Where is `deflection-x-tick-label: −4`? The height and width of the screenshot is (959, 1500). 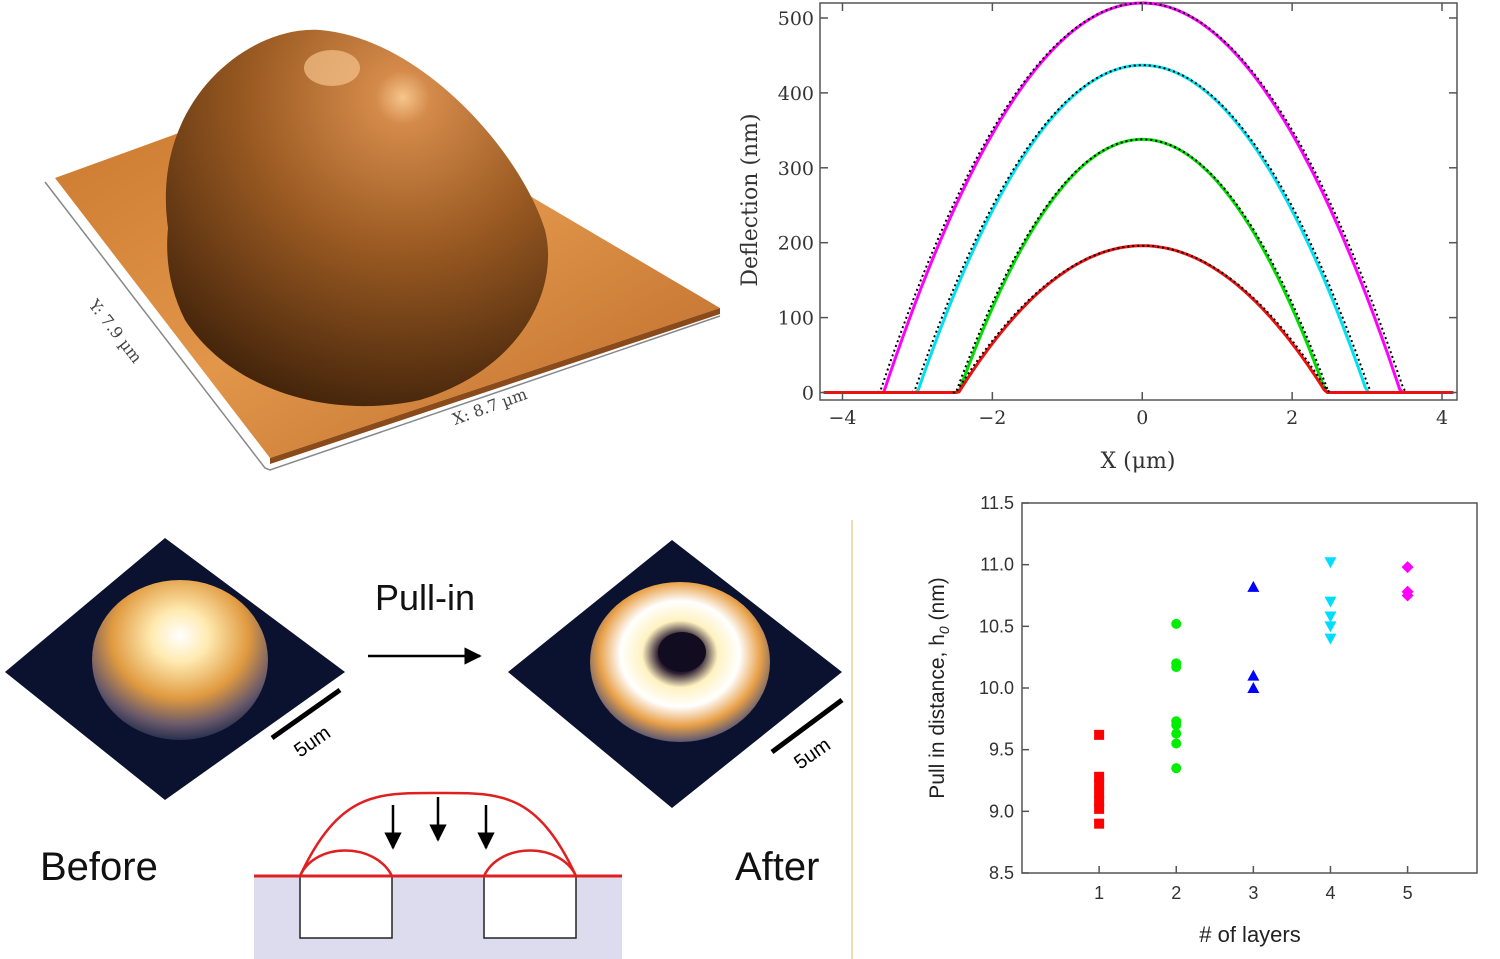 deflection-x-tick-label: −4 is located at coordinates (842, 418).